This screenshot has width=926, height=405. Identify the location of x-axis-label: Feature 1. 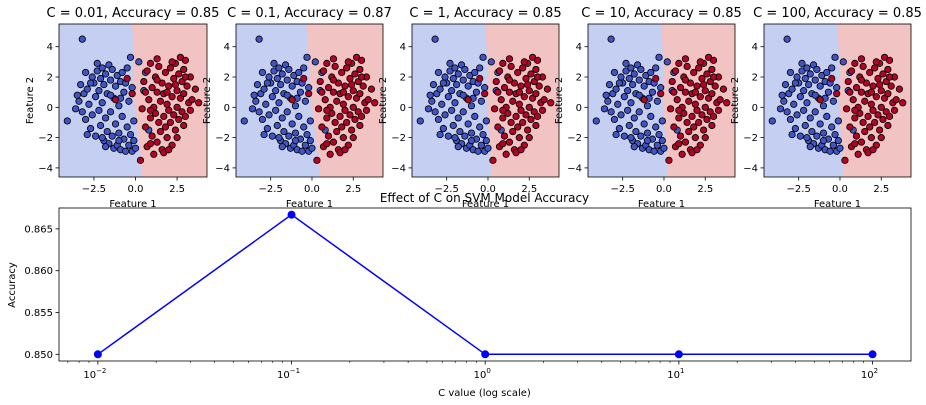
(132, 204).